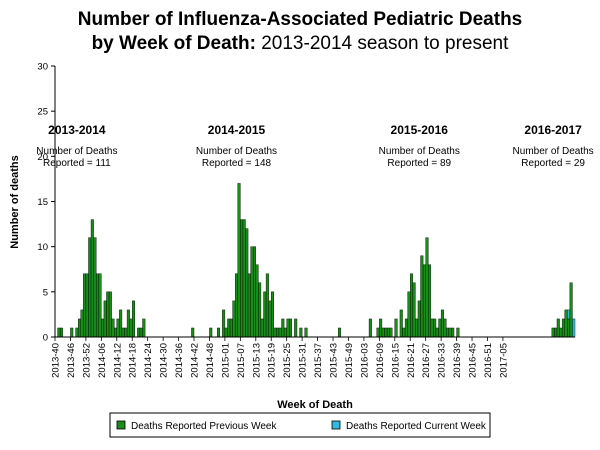 The height and width of the screenshot is (450, 600). What do you see at coordinates (419, 163) in the screenshot?
I see `deaths-reported-line2: Reported = 89` at bounding box center [419, 163].